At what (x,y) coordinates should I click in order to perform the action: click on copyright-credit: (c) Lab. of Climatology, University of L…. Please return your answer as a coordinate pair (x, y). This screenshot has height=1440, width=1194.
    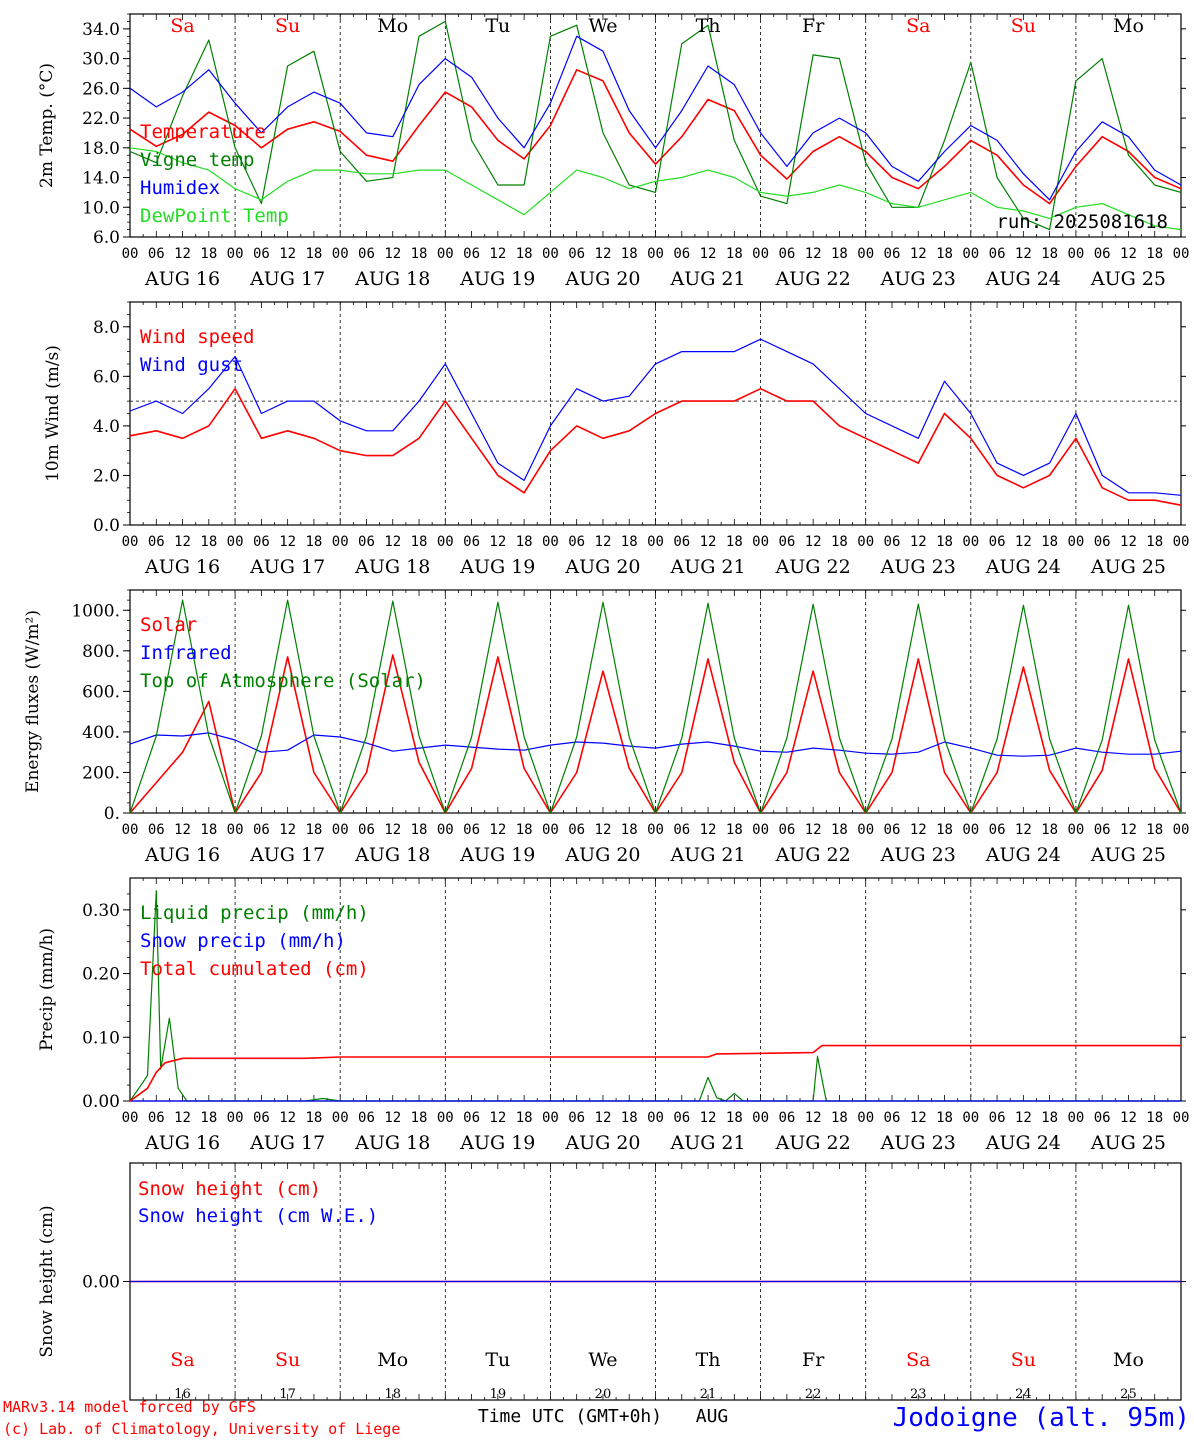
    Looking at the image, I should click on (201, 1429).